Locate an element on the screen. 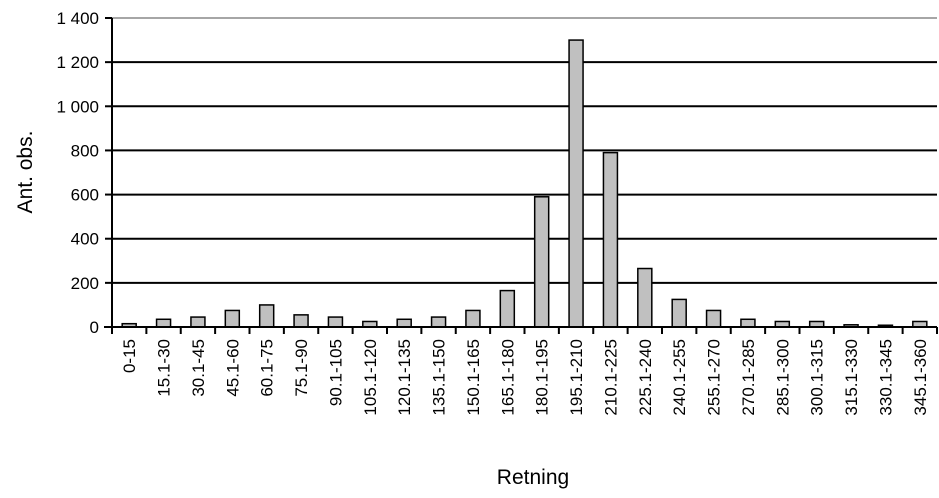 This screenshot has width=939, height=498. x-tick-label: 225.1-240 is located at coordinates (645, 377).